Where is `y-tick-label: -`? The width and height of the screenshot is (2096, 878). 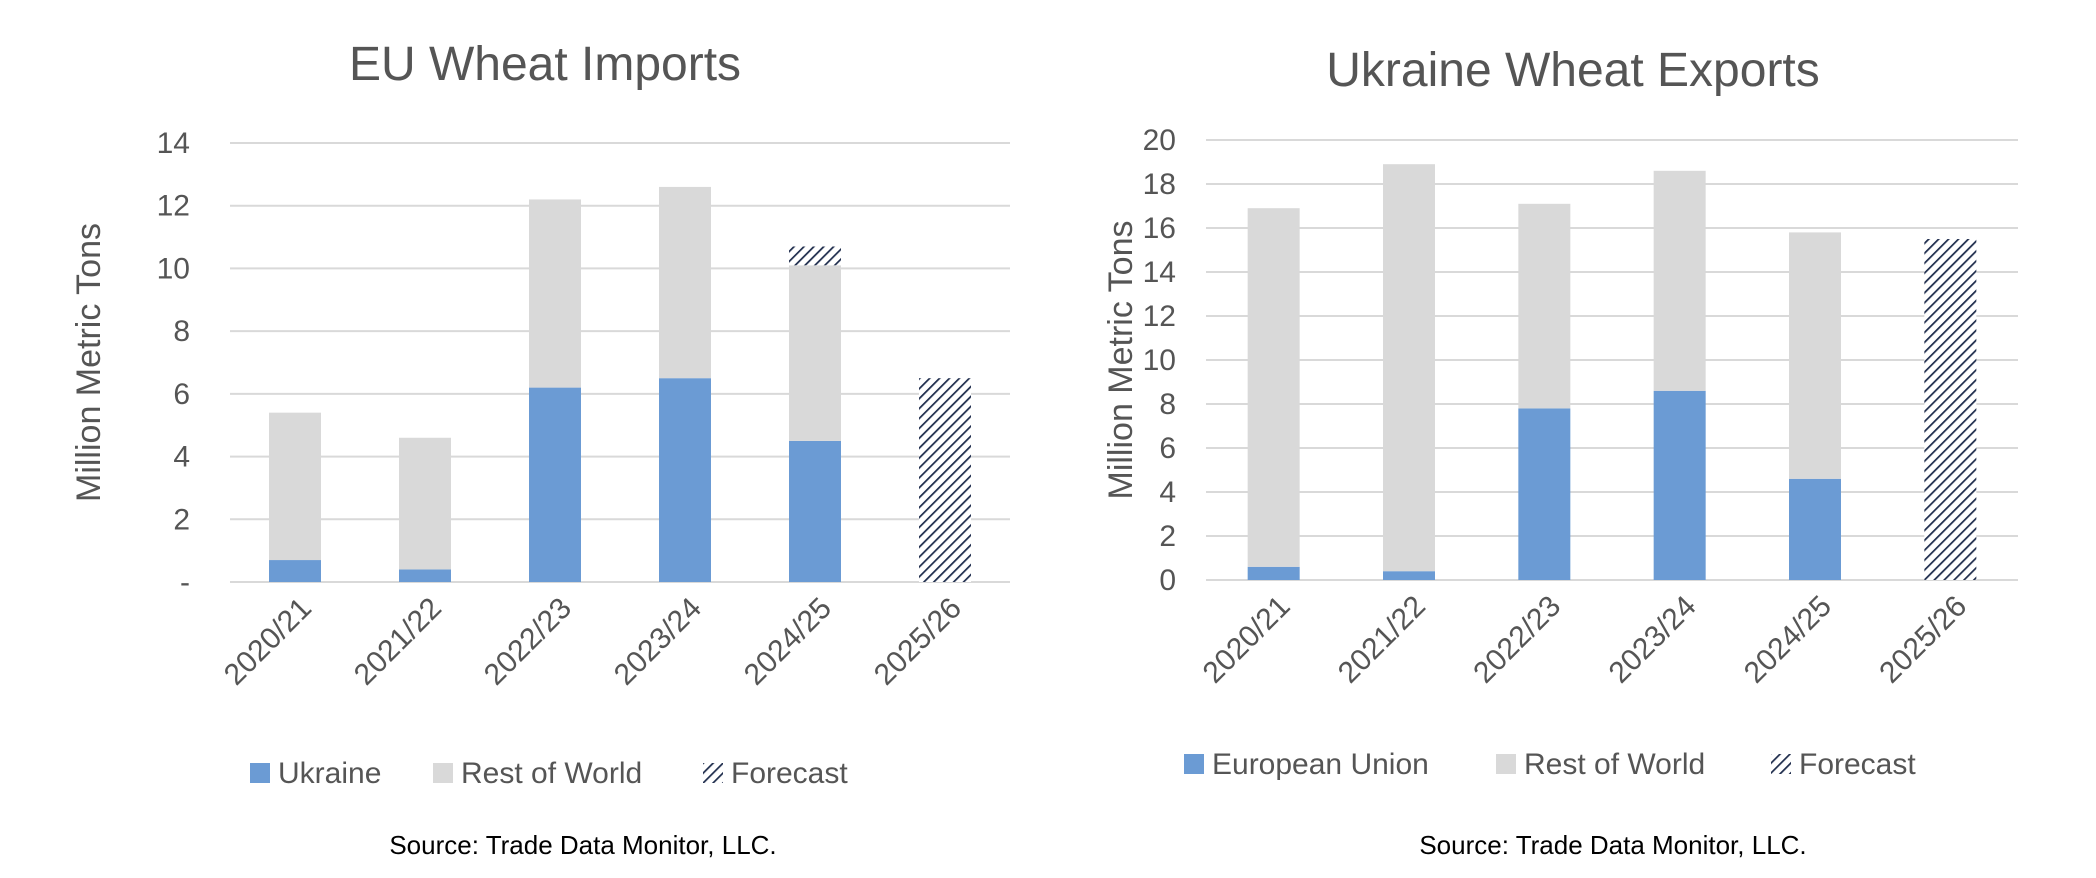
y-tick-label: - is located at coordinates (185, 582).